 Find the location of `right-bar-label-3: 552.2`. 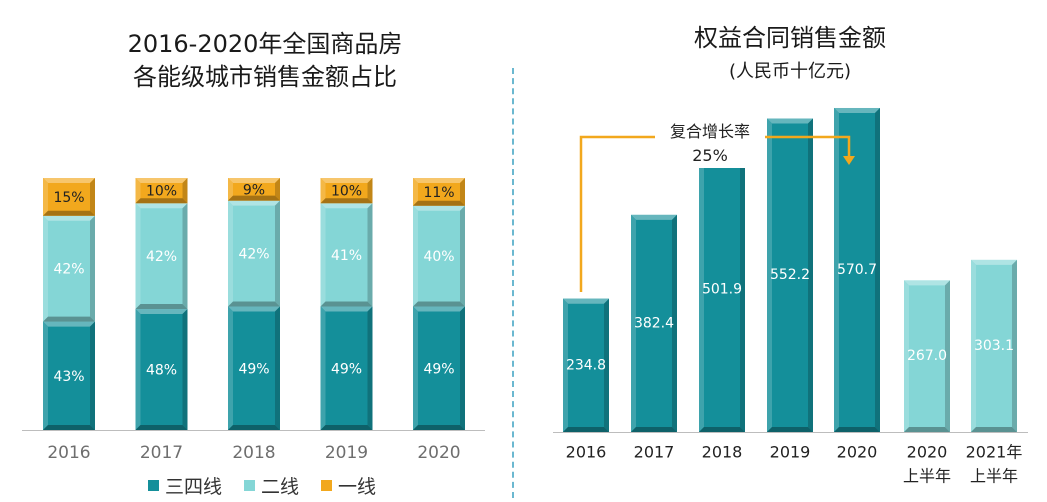

right-bar-label-3: 552.2 is located at coordinates (790, 275).